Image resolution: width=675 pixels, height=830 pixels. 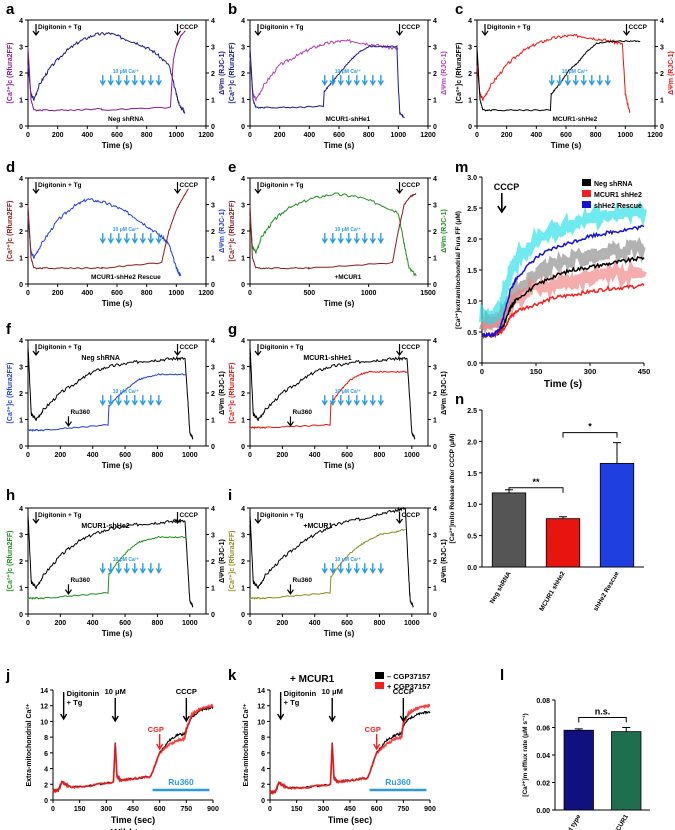 I want to click on x-tick-label: 1200, so click(x=206, y=293).